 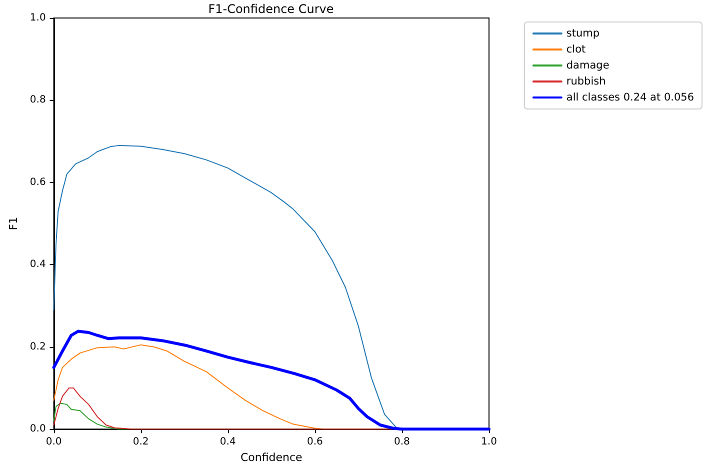 What do you see at coordinates (588, 66) in the screenshot?
I see `legend-label: damage` at bounding box center [588, 66].